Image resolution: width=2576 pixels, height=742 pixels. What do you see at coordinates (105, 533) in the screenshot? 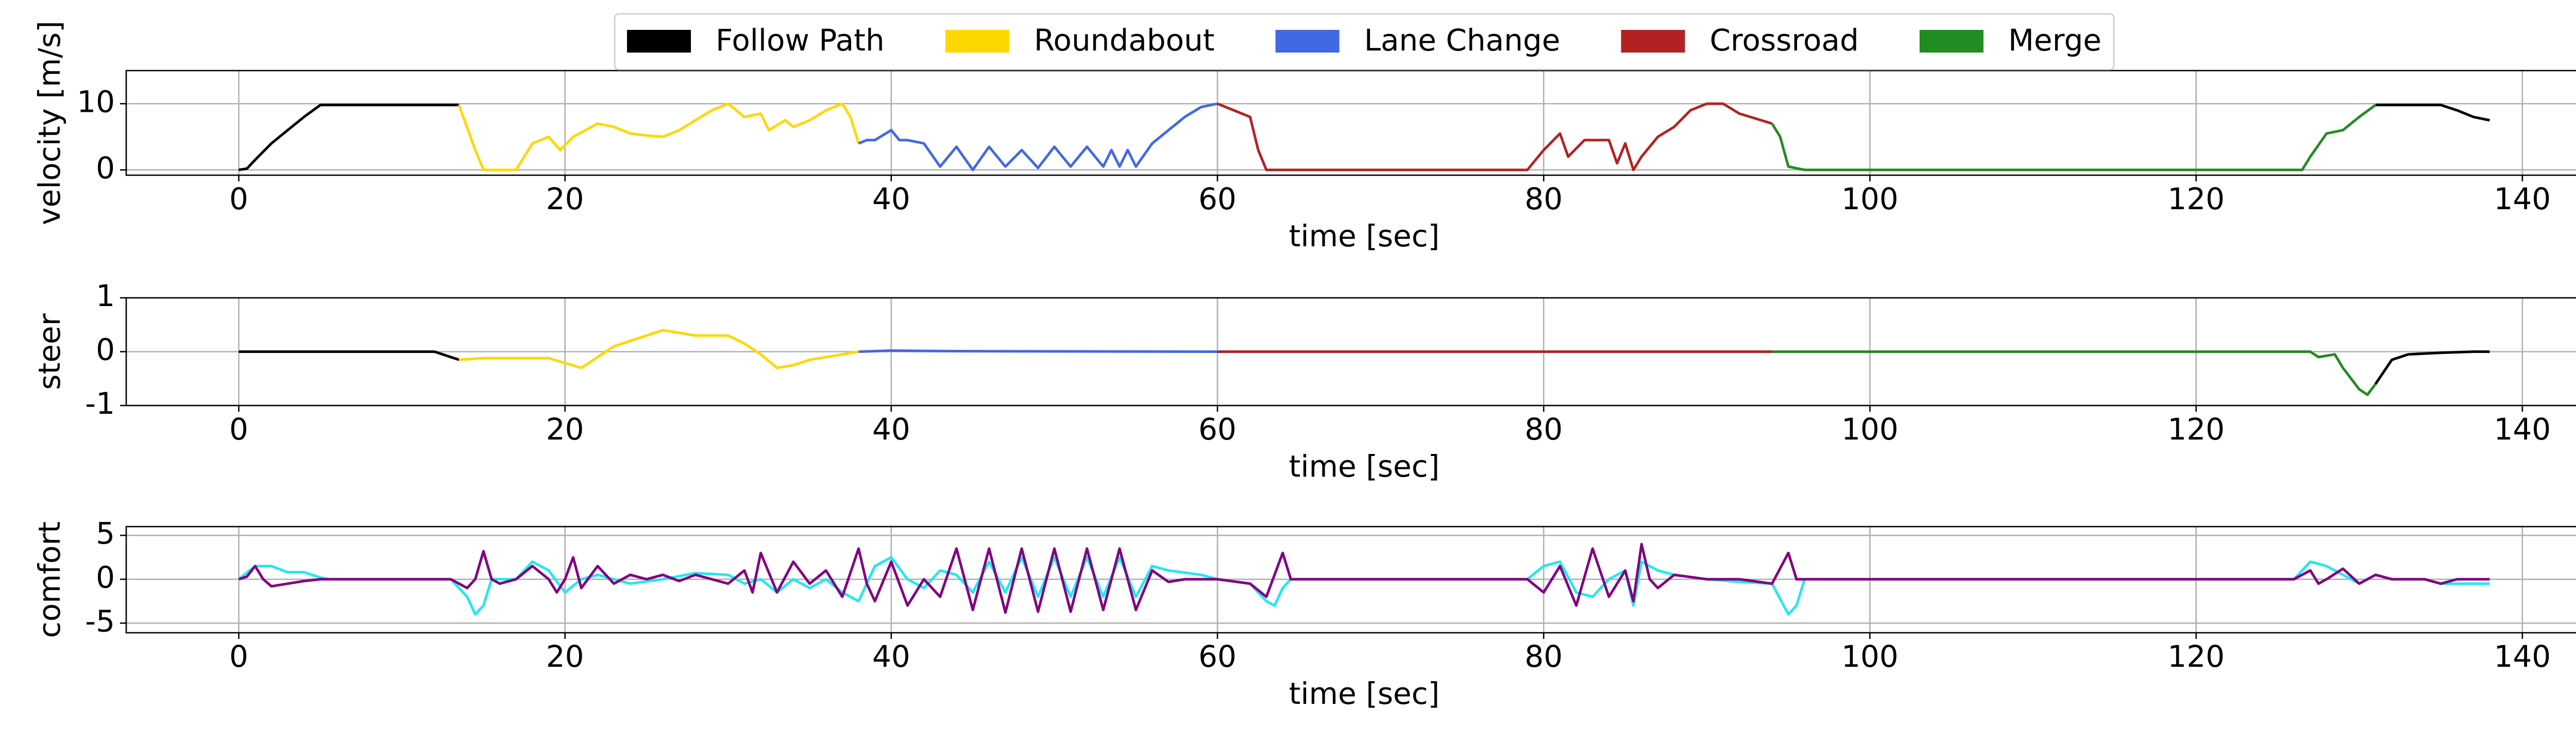
I see `y-tick-label: 5` at bounding box center [105, 533].